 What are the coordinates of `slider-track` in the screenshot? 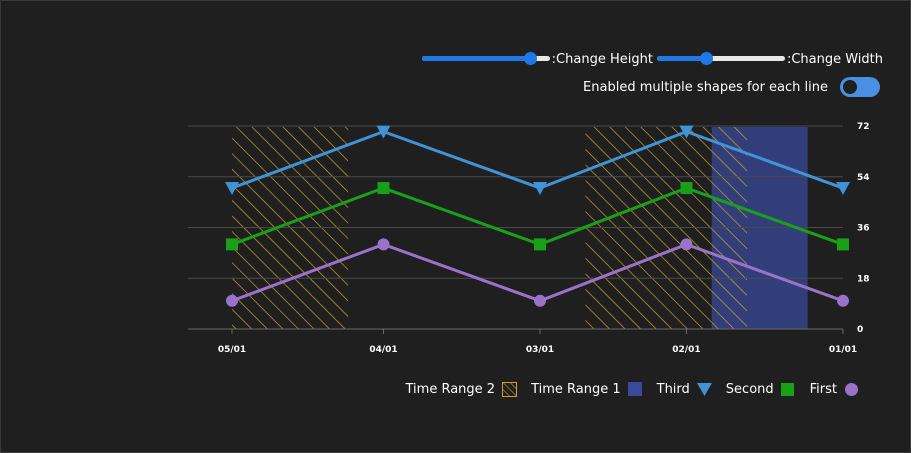 It's located at (720, 58).